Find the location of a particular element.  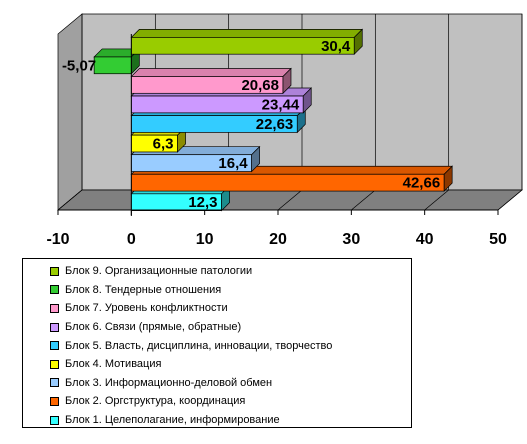

legend-item: Блок 1. Целеполагание, информирование is located at coordinates (217, 420).